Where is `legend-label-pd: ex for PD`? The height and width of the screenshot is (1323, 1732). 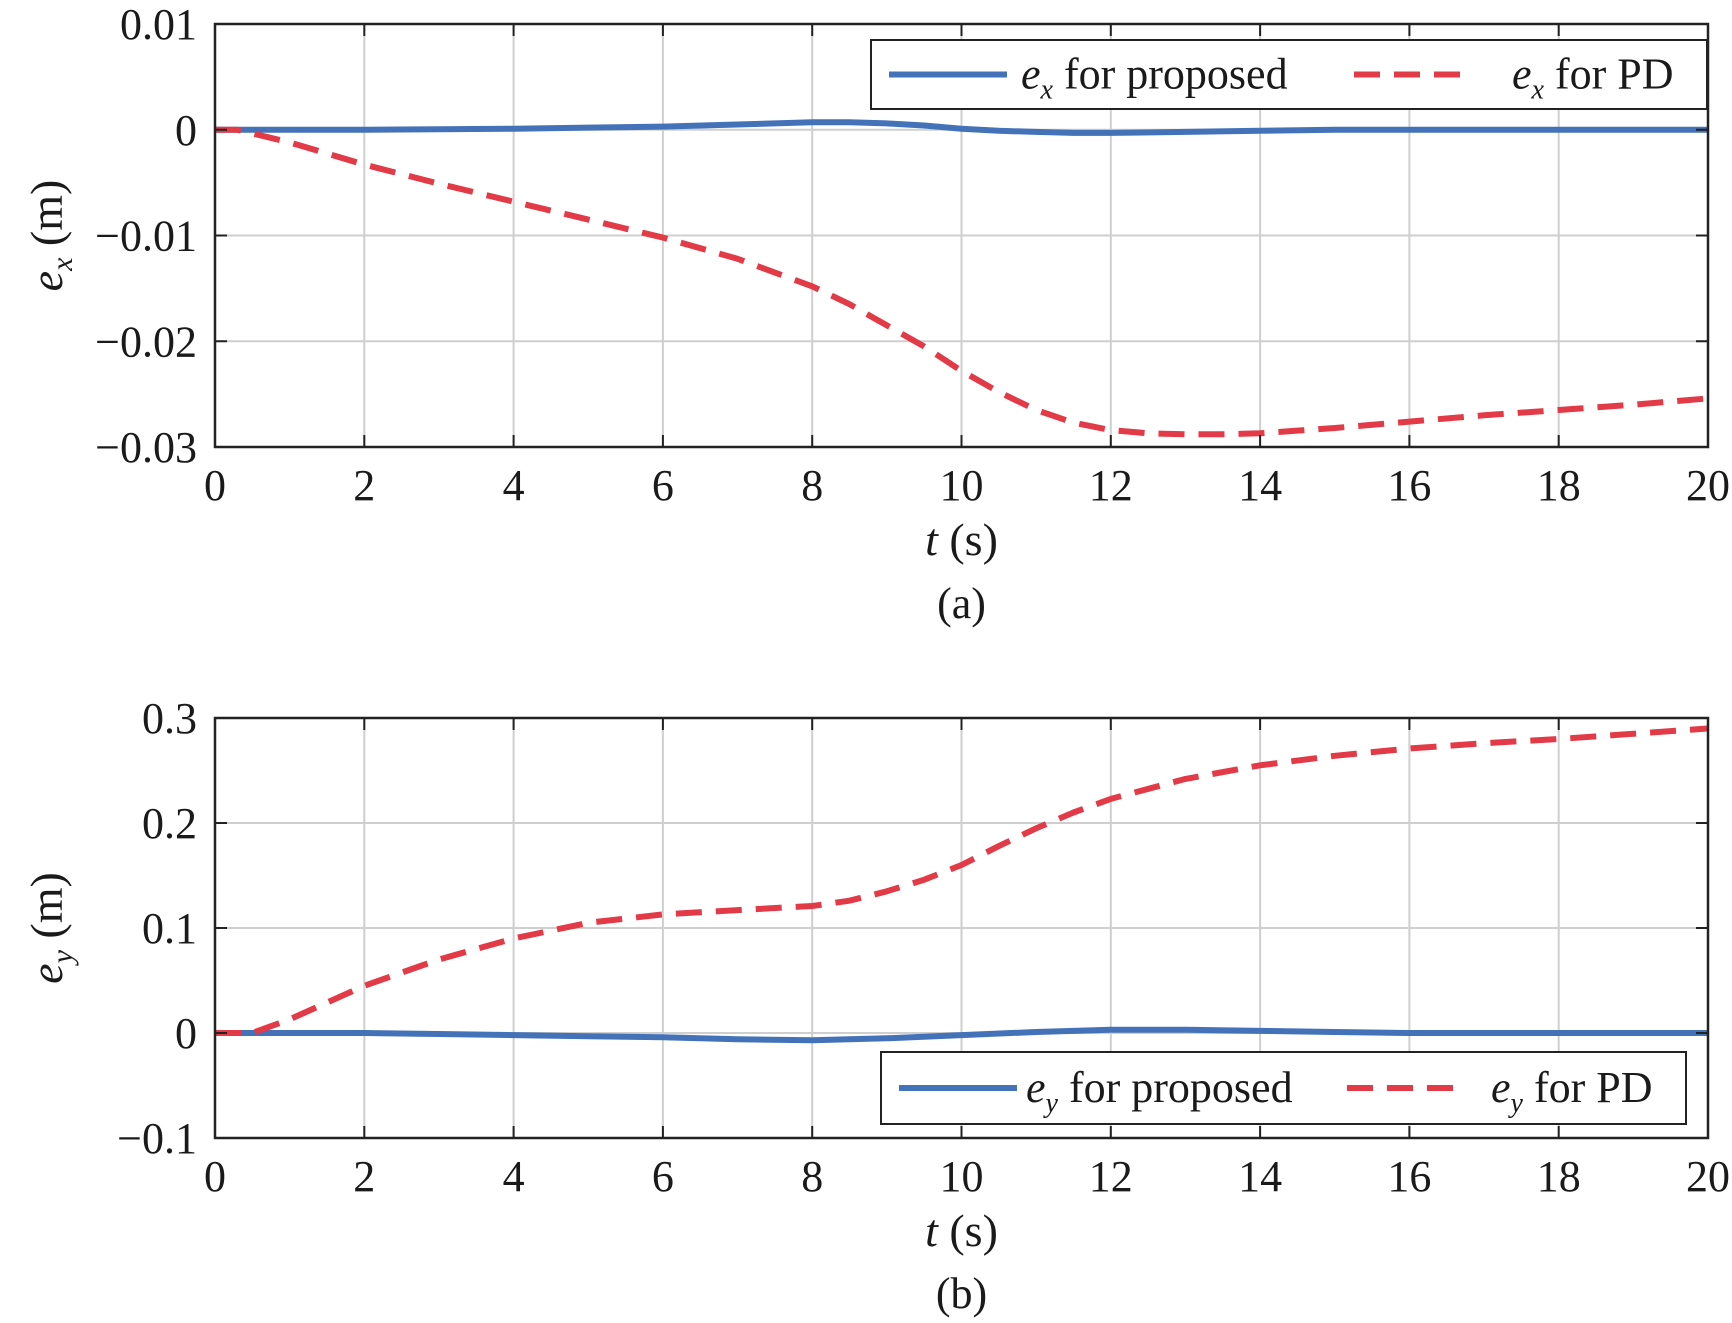 legend-label-pd: ex for PD is located at coordinates (1593, 78).